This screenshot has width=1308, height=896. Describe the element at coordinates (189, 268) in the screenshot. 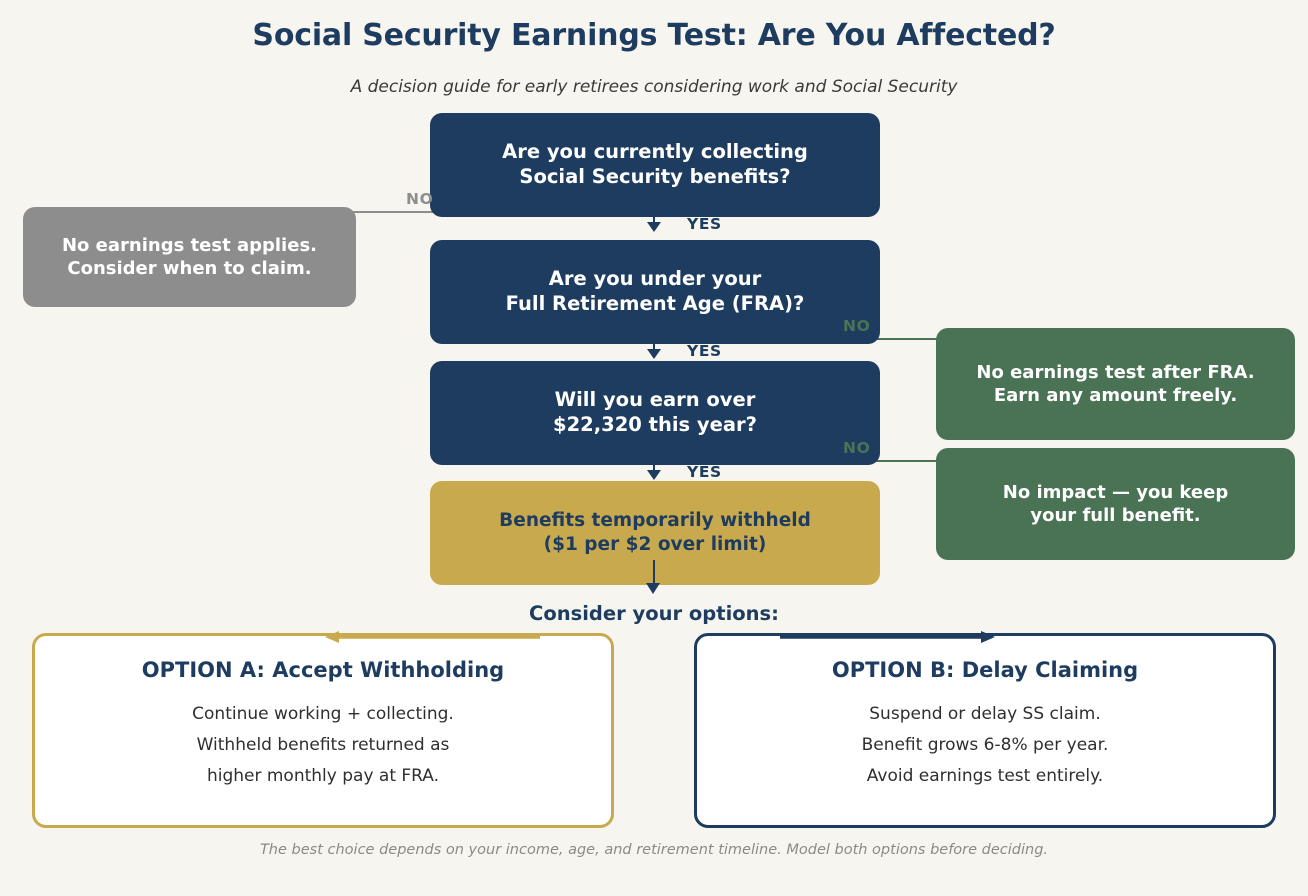

I see `outcome-line-2: Consider when to claim.` at that location.